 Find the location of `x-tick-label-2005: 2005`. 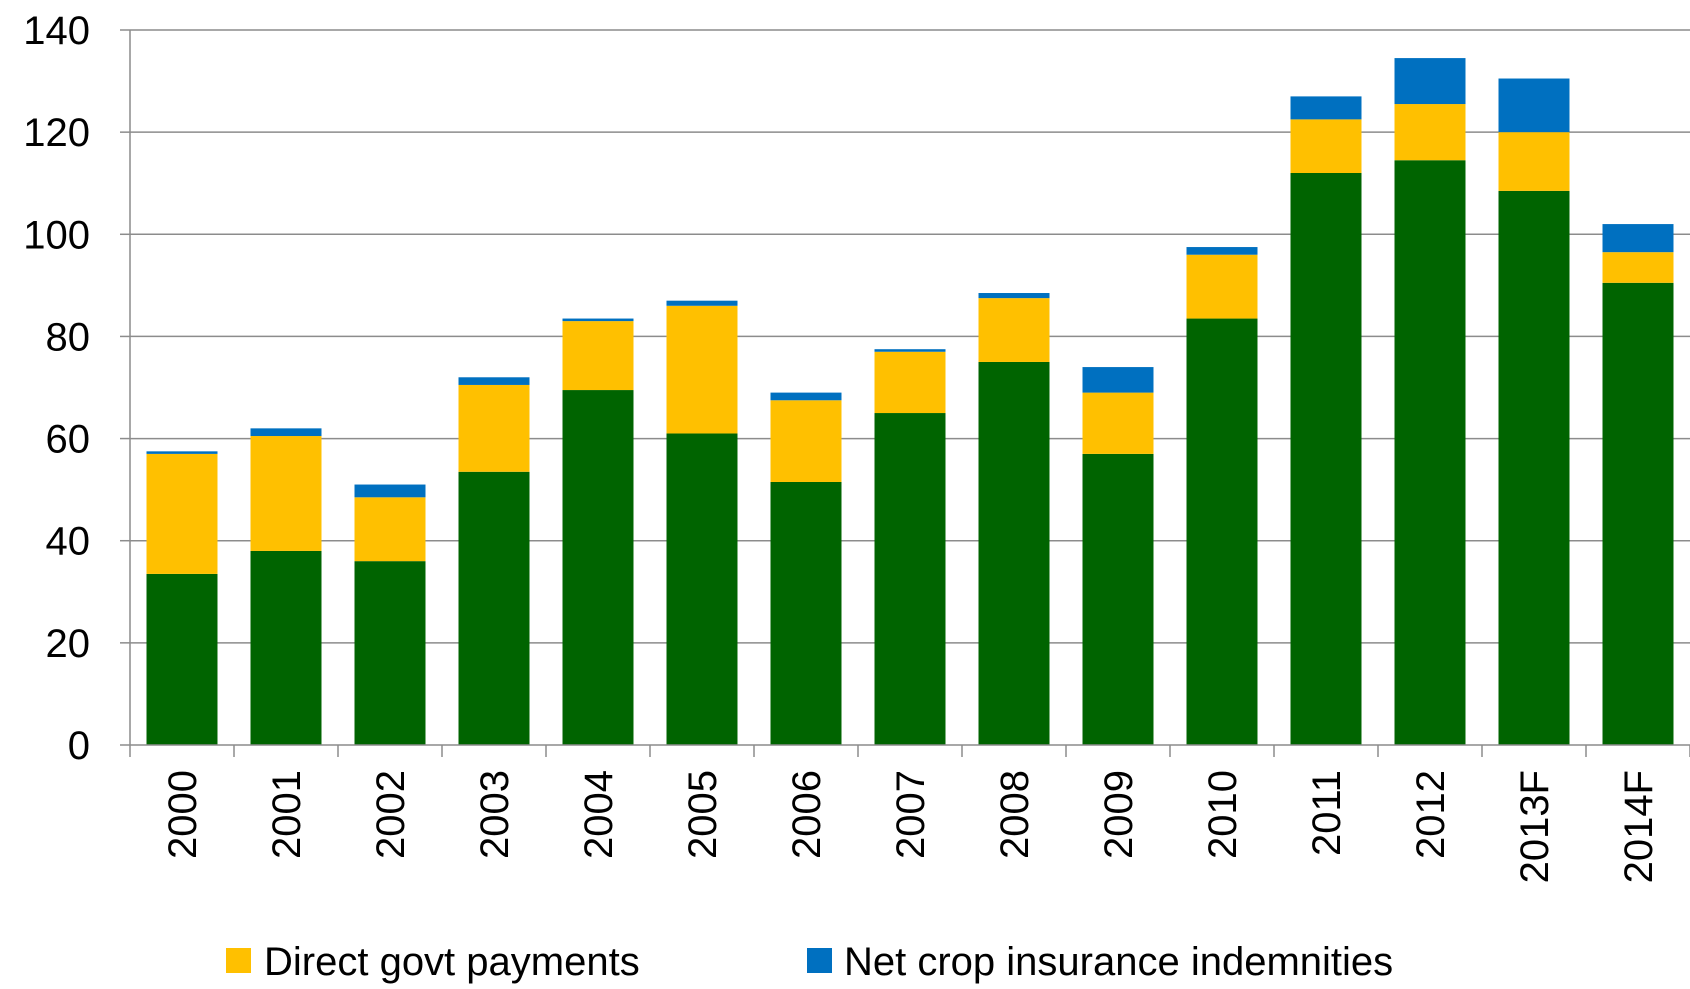

x-tick-label-2005: 2005 is located at coordinates (703, 814).